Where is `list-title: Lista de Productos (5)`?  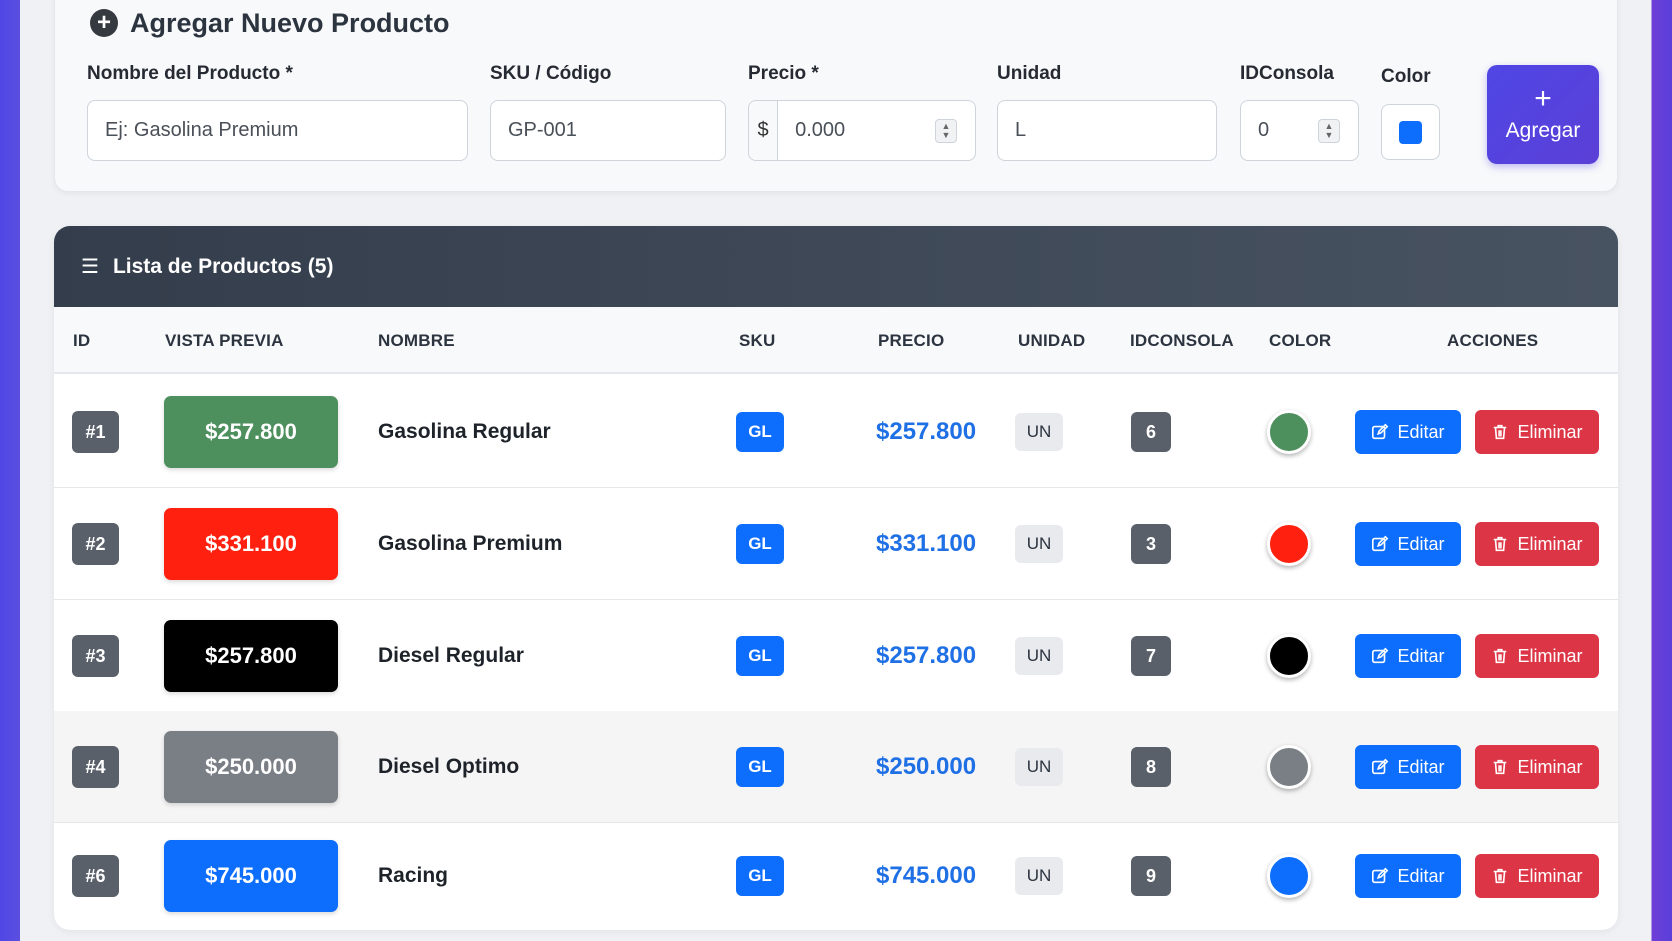
list-title: Lista de Productos (5) is located at coordinates (223, 266).